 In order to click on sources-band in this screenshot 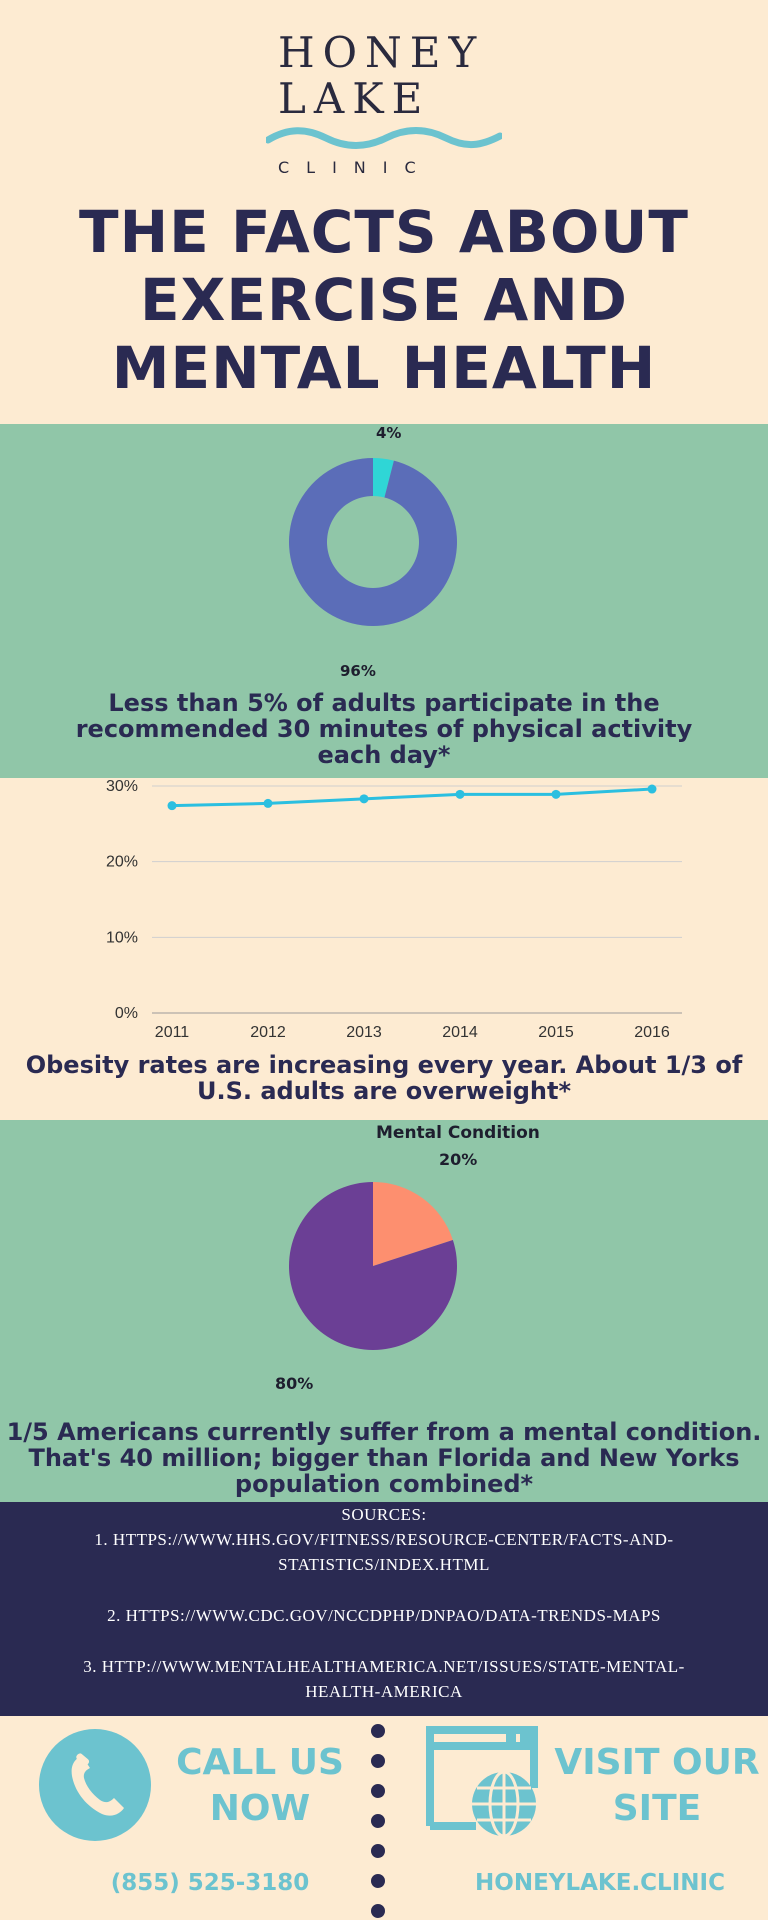, I will do `click(384, 1609)`.